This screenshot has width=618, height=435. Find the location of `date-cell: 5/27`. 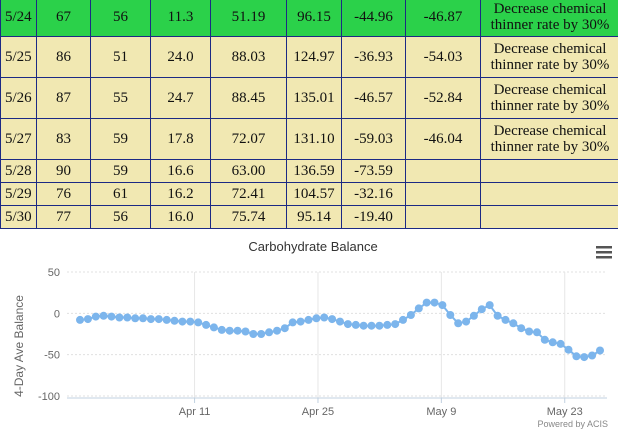

date-cell: 5/27 is located at coordinates (18, 139).